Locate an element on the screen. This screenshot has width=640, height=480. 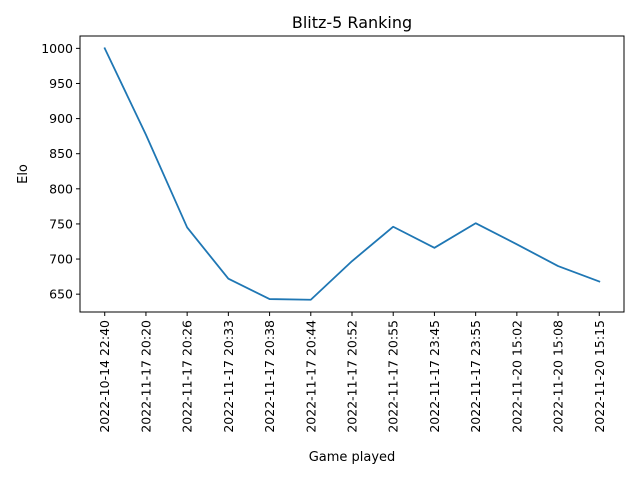
x-tick-label: 2022-11-17 20:52 is located at coordinates (352, 376).